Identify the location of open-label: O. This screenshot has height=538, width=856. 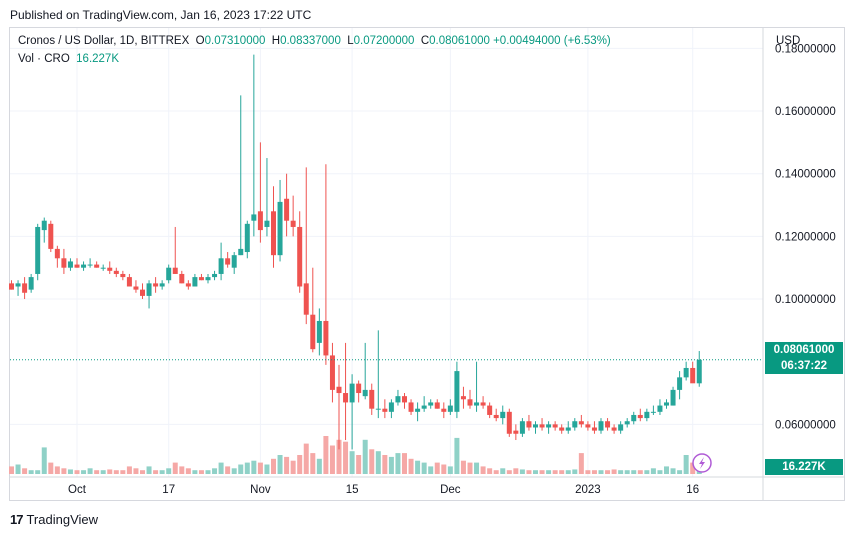
(200, 41).